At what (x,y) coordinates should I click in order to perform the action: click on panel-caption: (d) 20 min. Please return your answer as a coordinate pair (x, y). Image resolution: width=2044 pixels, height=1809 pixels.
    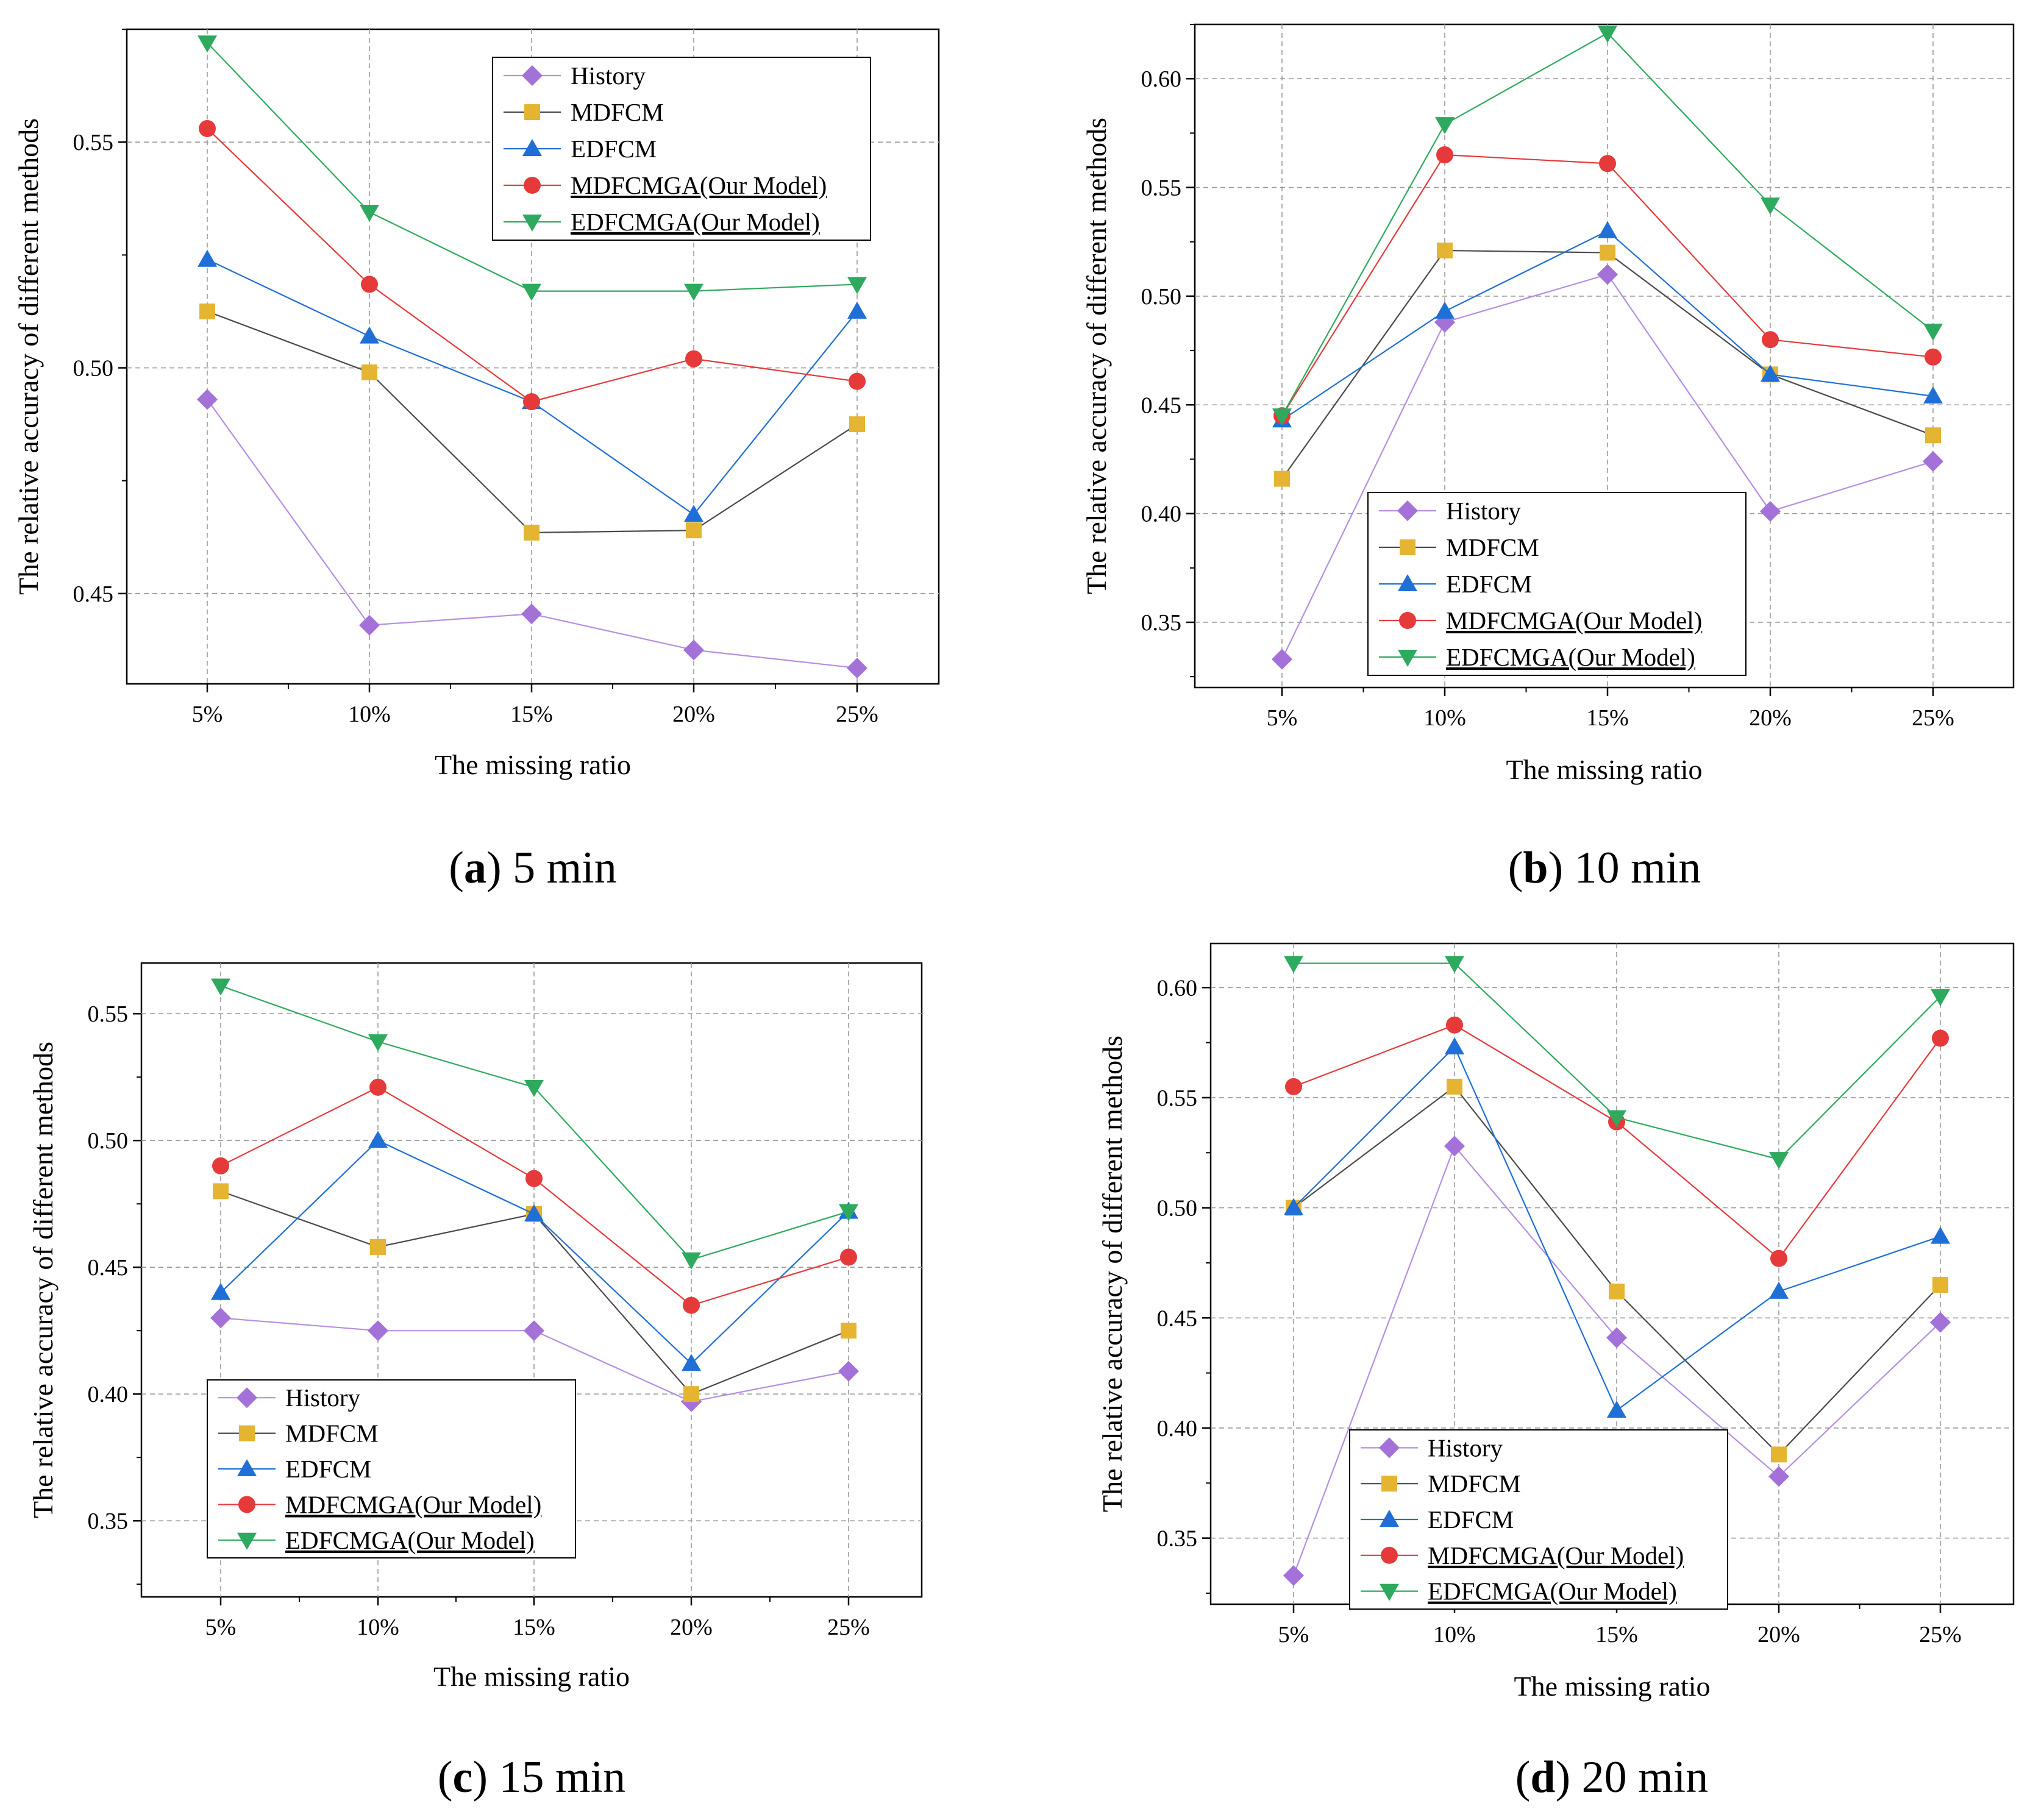
    Looking at the image, I should click on (1612, 1777).